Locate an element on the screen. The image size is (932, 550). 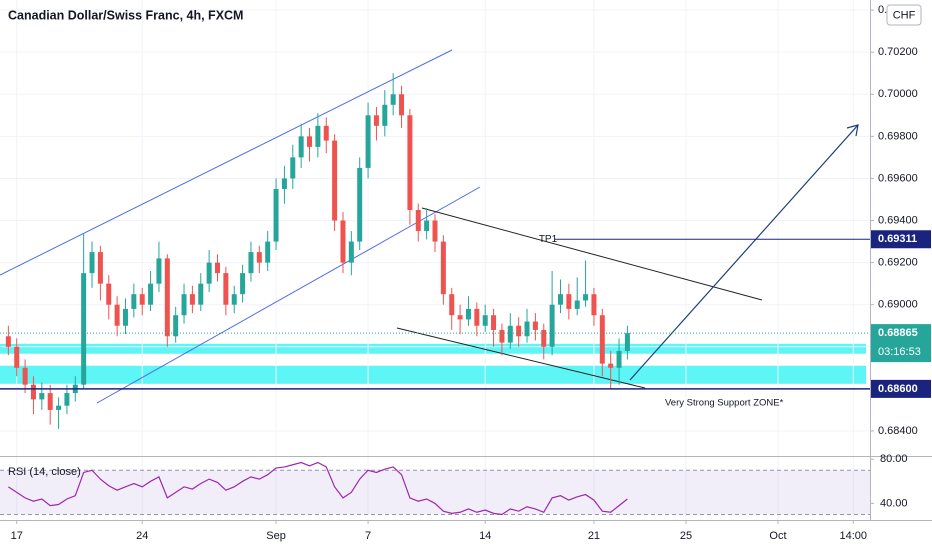
x-tick-label: 17 is located at coordinates (17, 536).